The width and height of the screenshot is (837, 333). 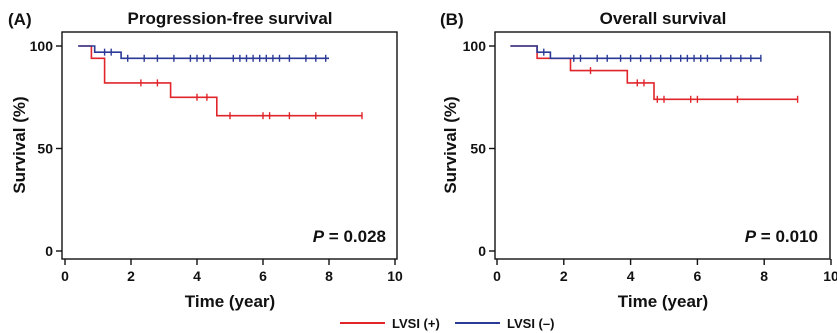 What do you see at coordinates (663, 18) in the screenshot?
I see `chart-title: Overall survival` at bounding box center [663, 18].